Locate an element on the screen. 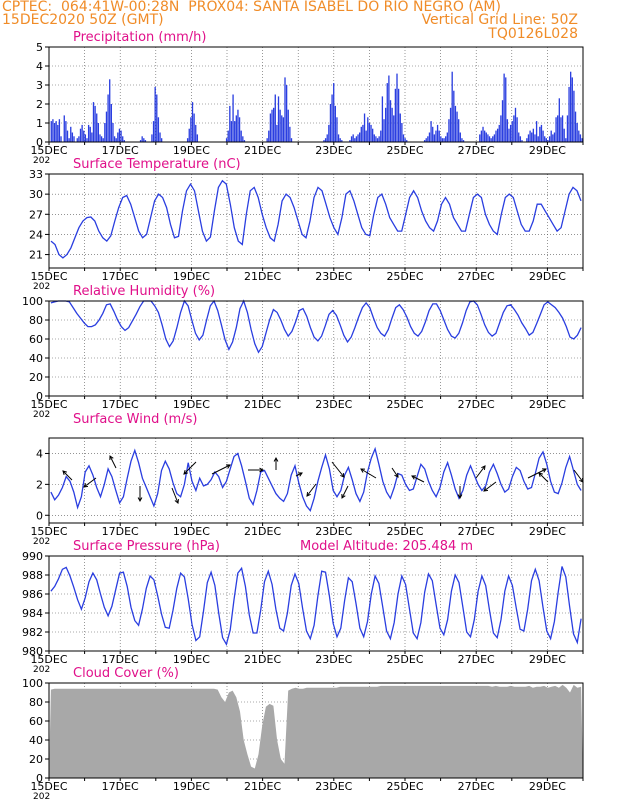 Image resolution: width=618 pixels, height=800 pixels. series-line is located at coordinates (316, 219).